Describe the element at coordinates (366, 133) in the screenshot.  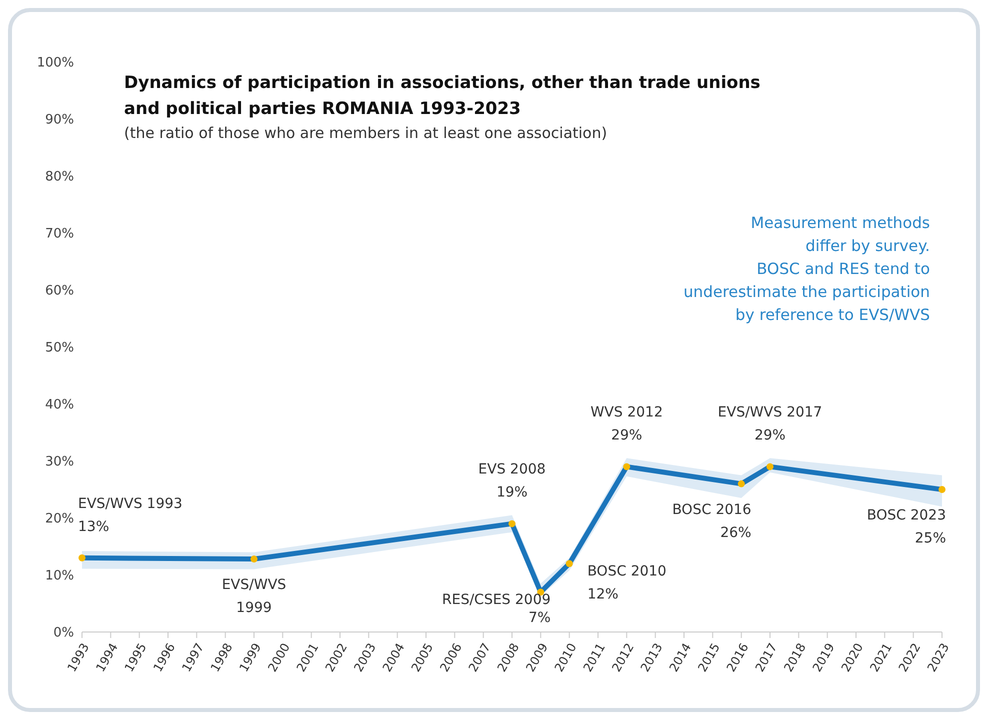
I see `text: (the ratio of those who are members in at least one association)` at that location.